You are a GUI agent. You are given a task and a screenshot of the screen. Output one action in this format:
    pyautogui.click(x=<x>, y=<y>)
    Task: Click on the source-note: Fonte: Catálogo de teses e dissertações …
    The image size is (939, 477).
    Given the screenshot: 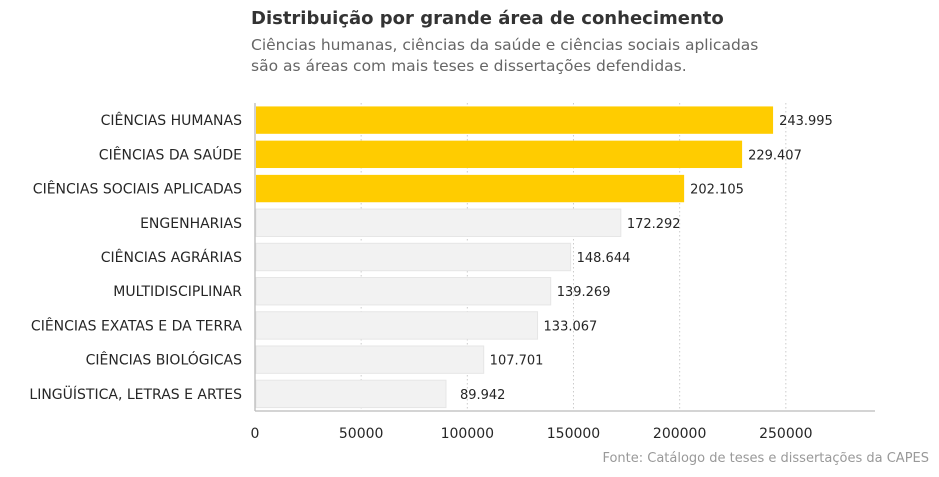 What is the action you would take?
    pyautogui.click(x=765, y=458)
    